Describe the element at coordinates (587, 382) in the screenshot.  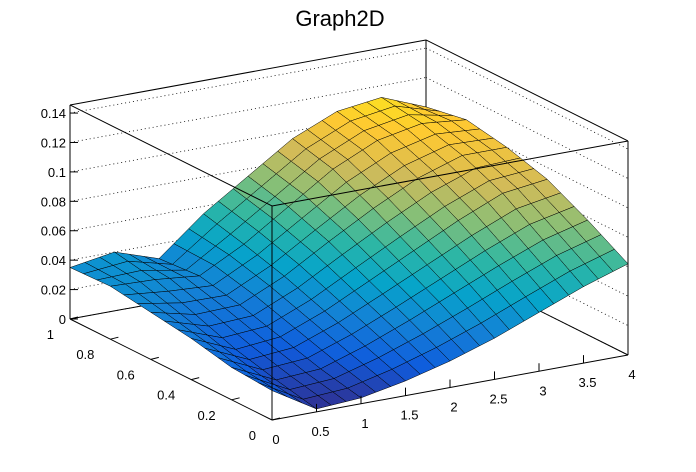
I see `x-tick-label: 3.5` at that location.